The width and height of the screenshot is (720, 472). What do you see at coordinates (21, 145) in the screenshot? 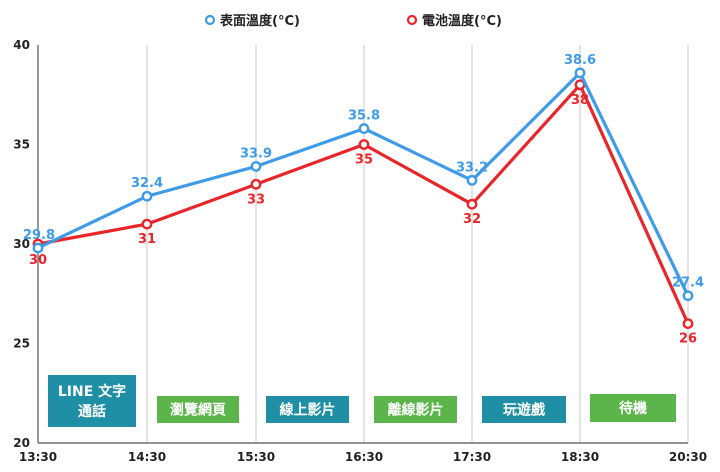
I see `y-tick-label-35: 35` at bounding box center [21, 145].